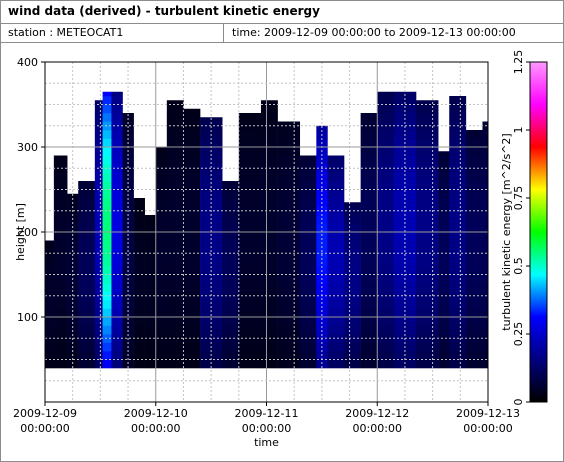  I want to click on y-tick-label: 100, so click(27, 317).